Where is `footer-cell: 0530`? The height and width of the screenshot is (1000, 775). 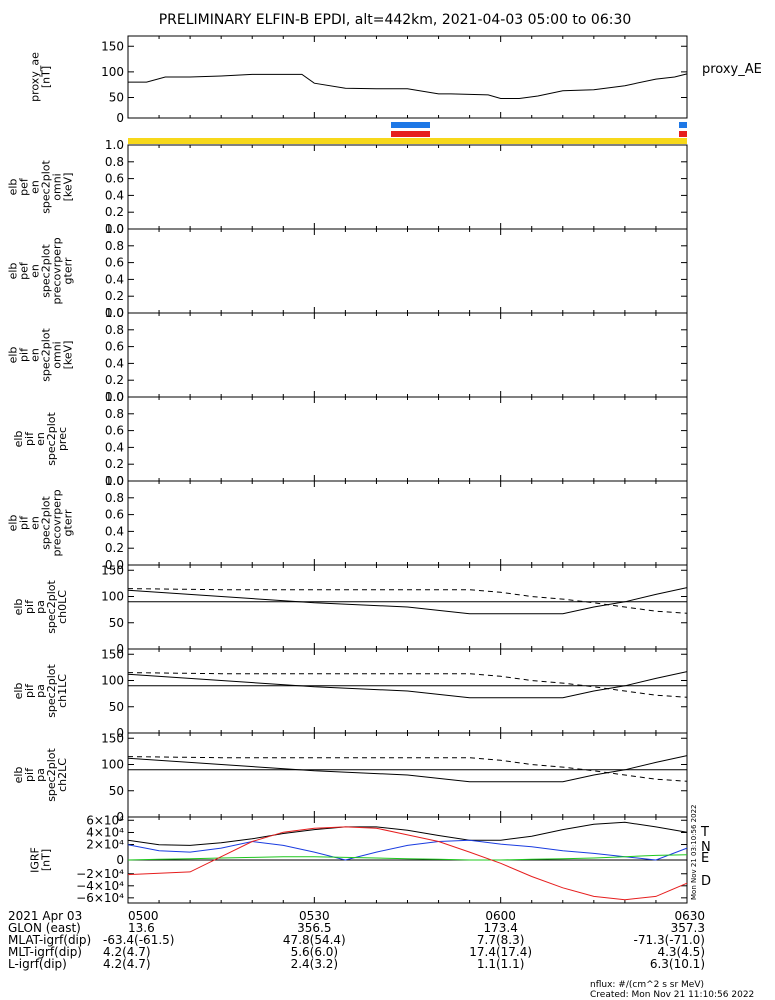 footer-cell: 0530 is located at coordinates (314, 916).